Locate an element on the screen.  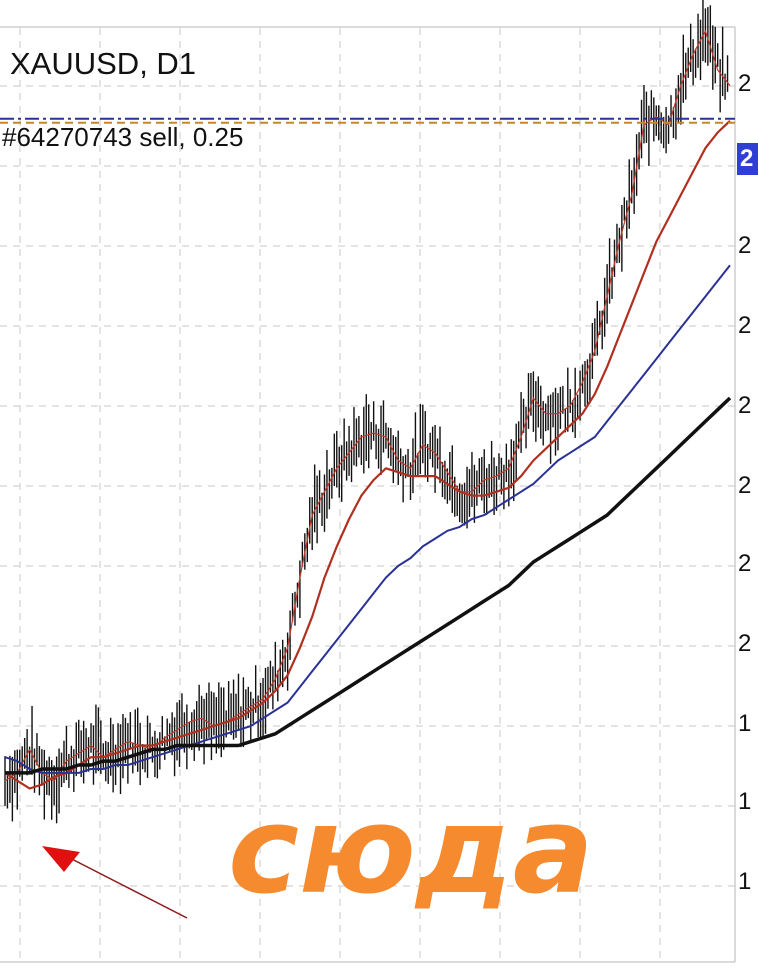
handwritten-note: сюда is located at coordinates (411, 851).